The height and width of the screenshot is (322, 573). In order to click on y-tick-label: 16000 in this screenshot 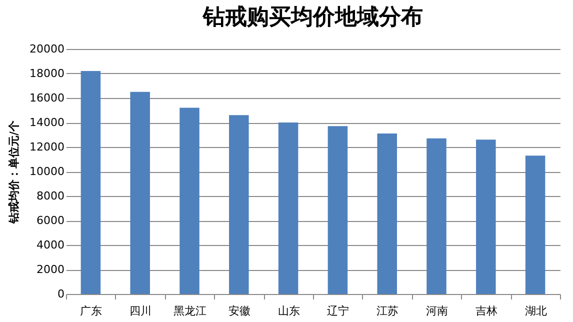, I will do `click(47, 98)`.